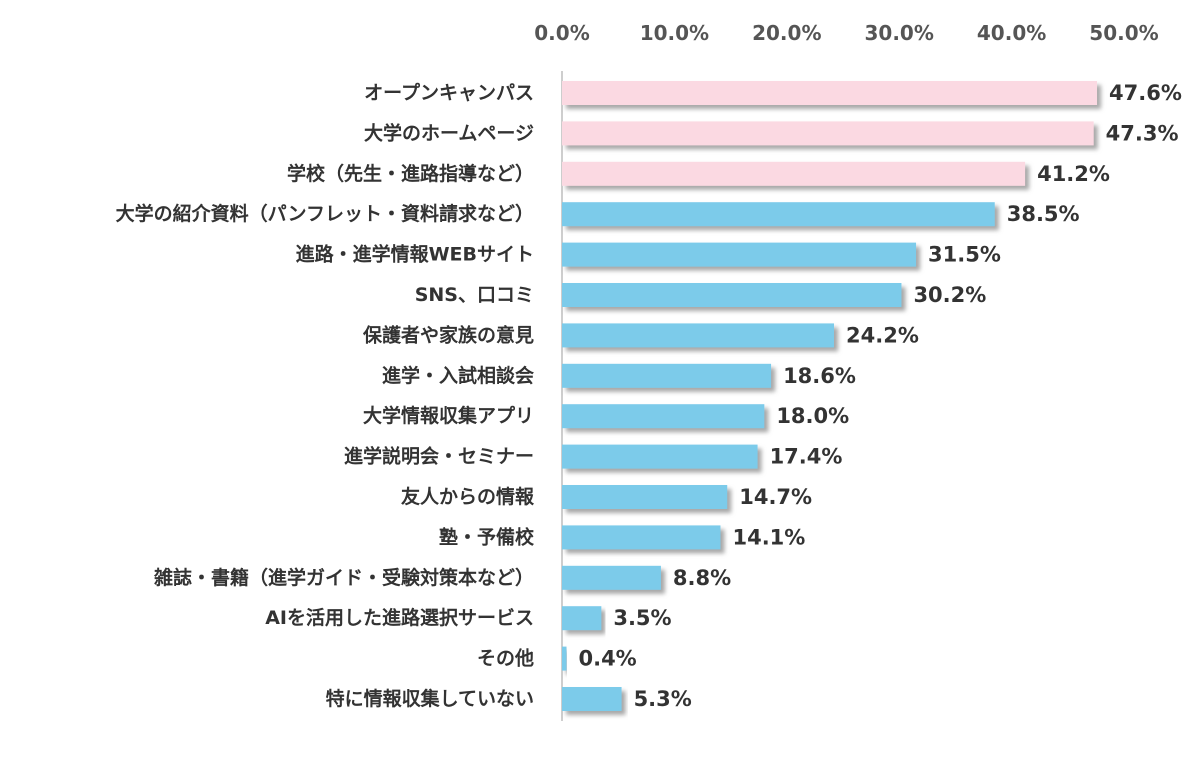 This screenshot has width=1200, height=760. I want to click on value-label: 41.2%, so click(1073, 174).